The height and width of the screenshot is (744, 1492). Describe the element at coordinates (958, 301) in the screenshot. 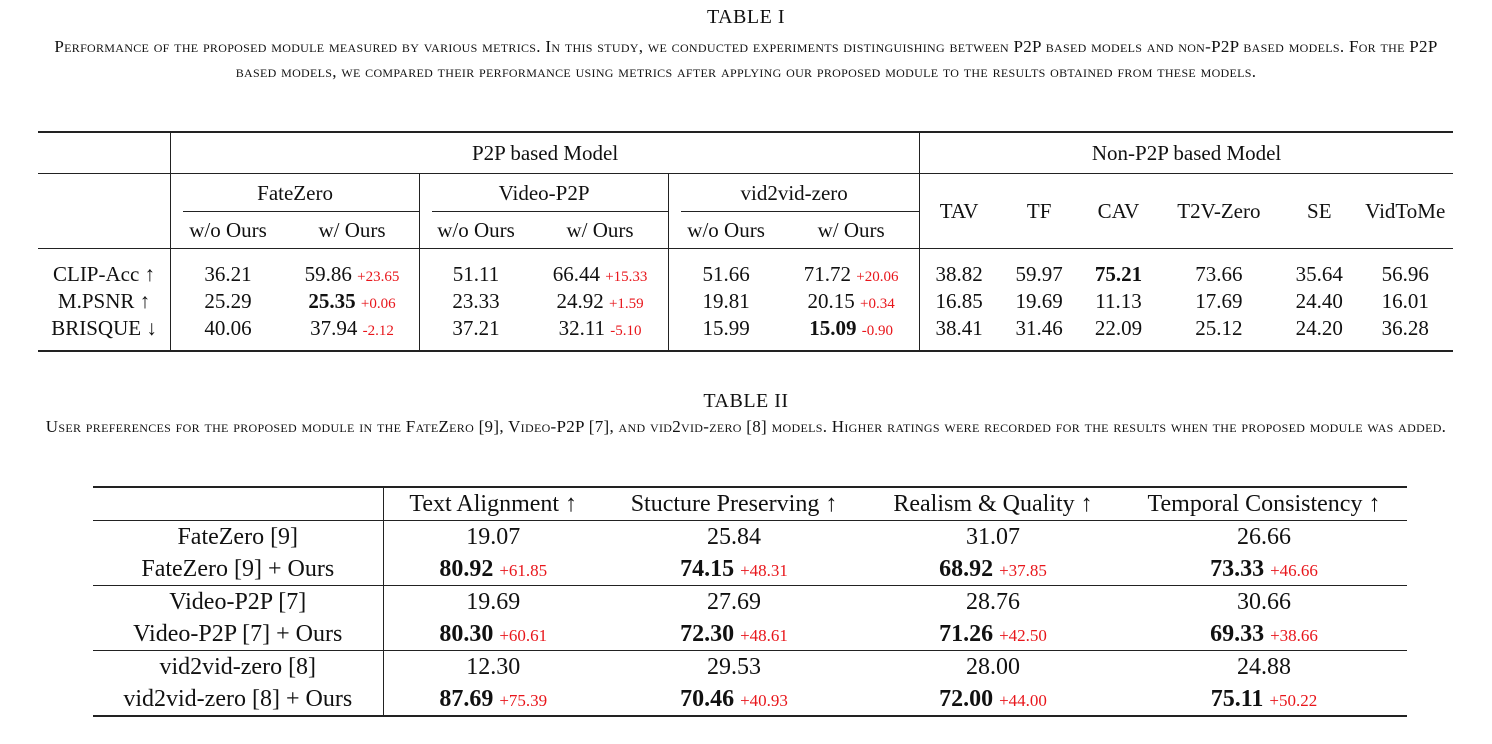

I see `table1-cell: 16.85` at that location.